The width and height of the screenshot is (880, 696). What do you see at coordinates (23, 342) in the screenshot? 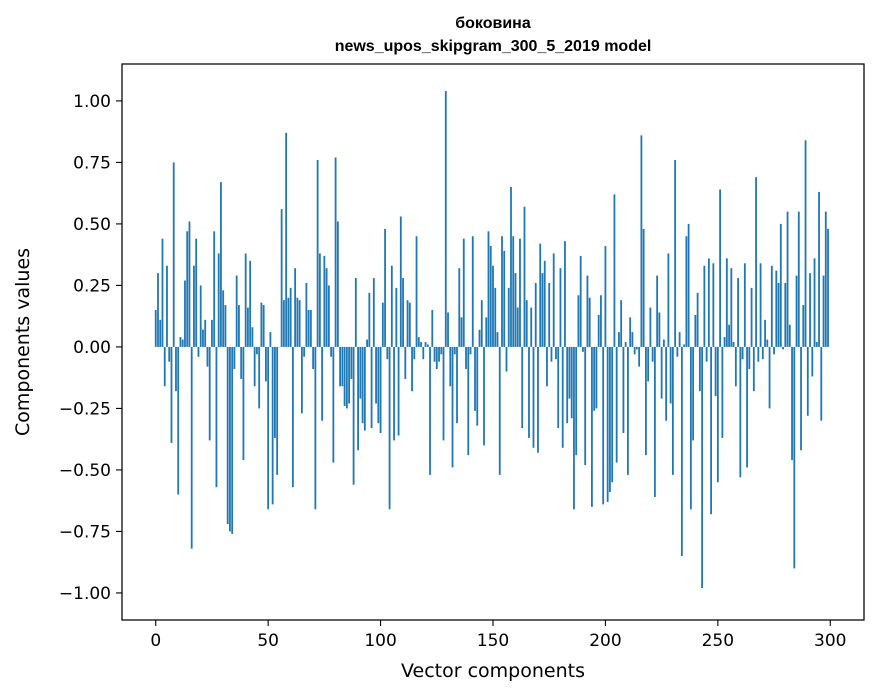
I see `y-axis-label: Components values` at bounding box center [23, 342].